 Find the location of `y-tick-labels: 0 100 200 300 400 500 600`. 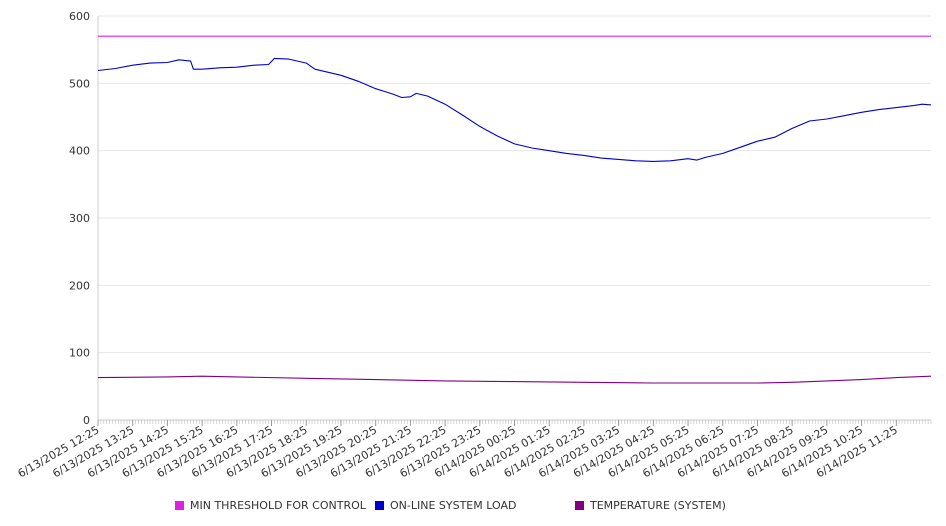

y-tick-labels: 0 100 200 300 400 500 600 is located at coordinates (79, 218).